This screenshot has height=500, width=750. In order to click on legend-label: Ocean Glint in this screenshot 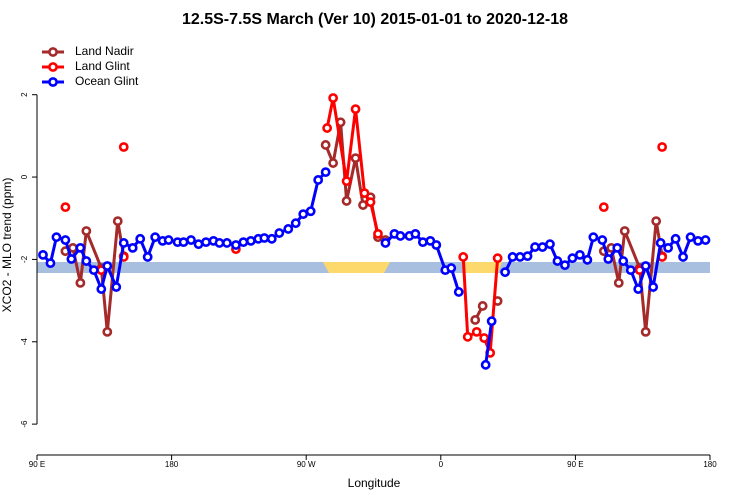, I will do `click(107, 81)`.